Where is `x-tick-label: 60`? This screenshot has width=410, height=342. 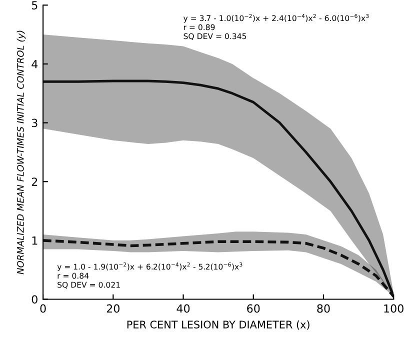 x-tick-label: 60 is located at coordinates (253, 308).